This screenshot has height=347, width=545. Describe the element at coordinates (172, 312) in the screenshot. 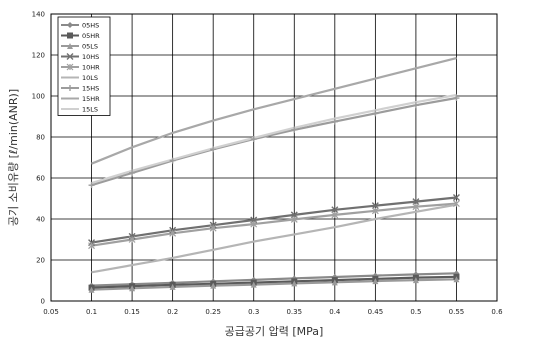

I see `x-tick-label: 0.2` at that location.